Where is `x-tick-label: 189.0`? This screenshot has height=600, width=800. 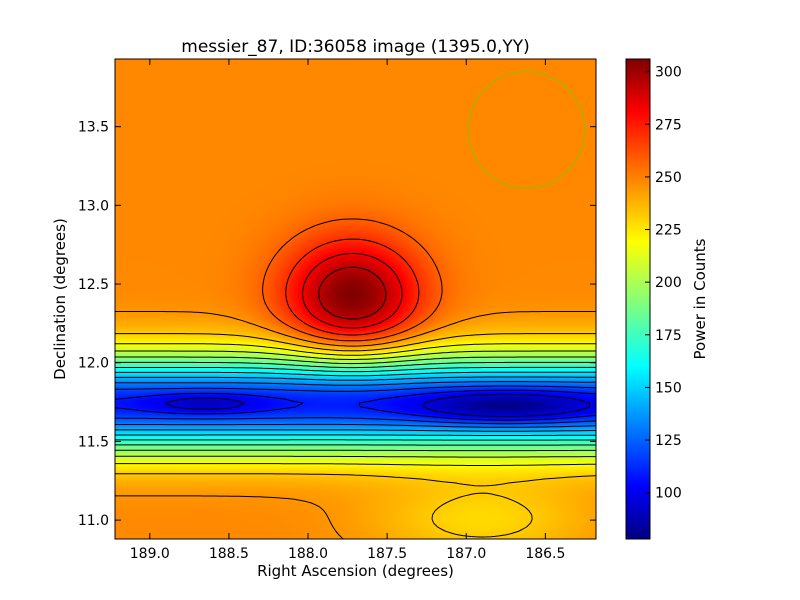
x-tick-label: 189.0 is located at coordinates (150, 554).